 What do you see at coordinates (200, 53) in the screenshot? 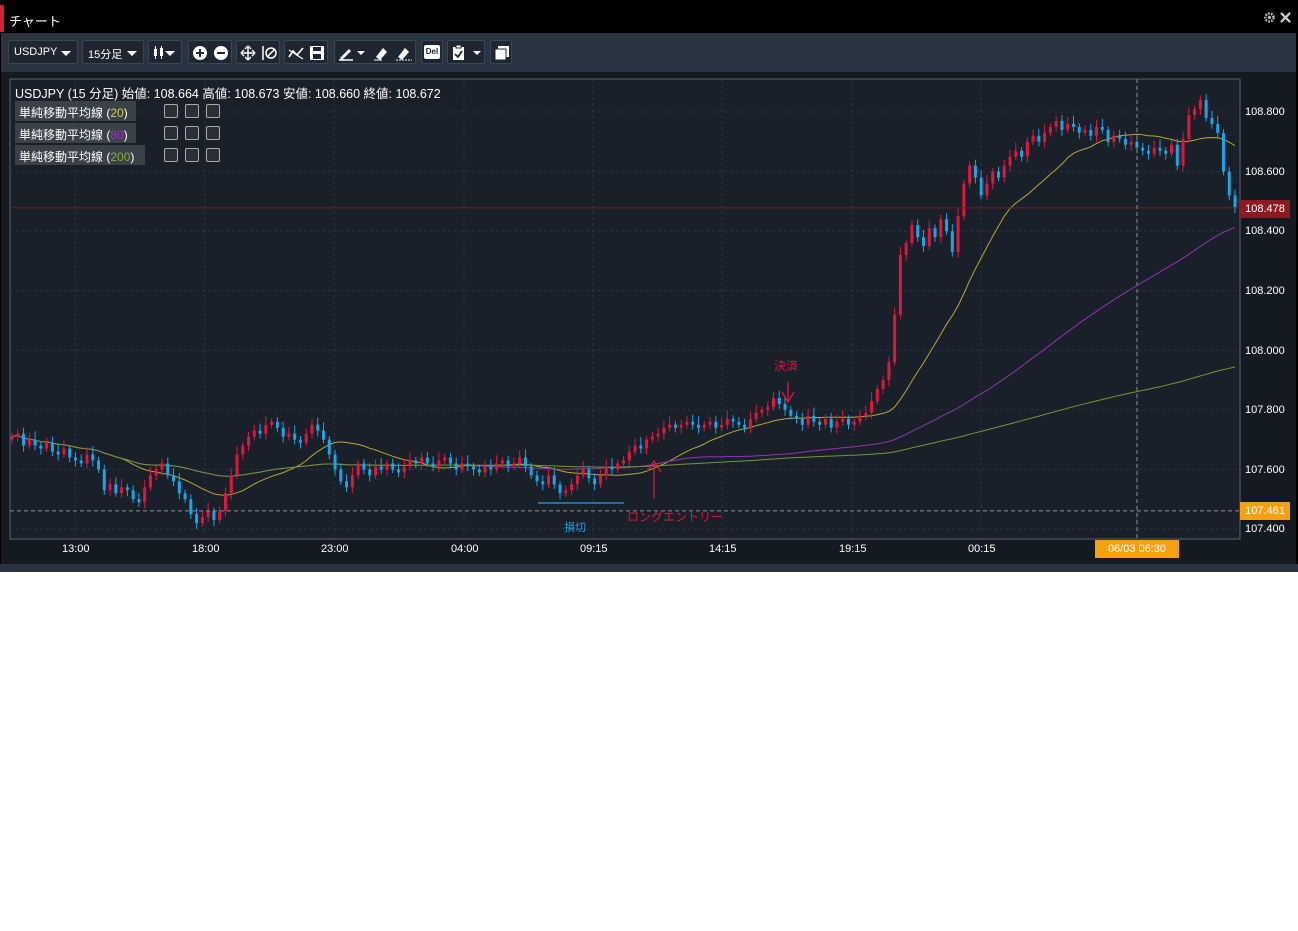
I see `zoom-in-icon` at bounding box center [200, 53].